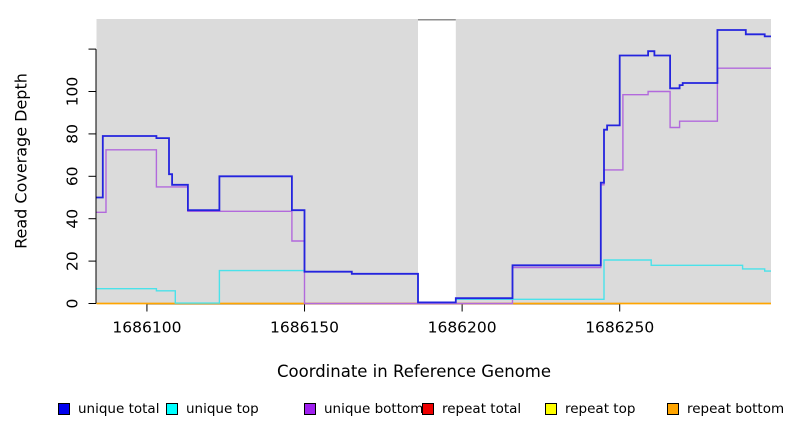  Describe the element at coordinates (73, 176) in the screenshot. I see `y-tick-label: 60` at that location.